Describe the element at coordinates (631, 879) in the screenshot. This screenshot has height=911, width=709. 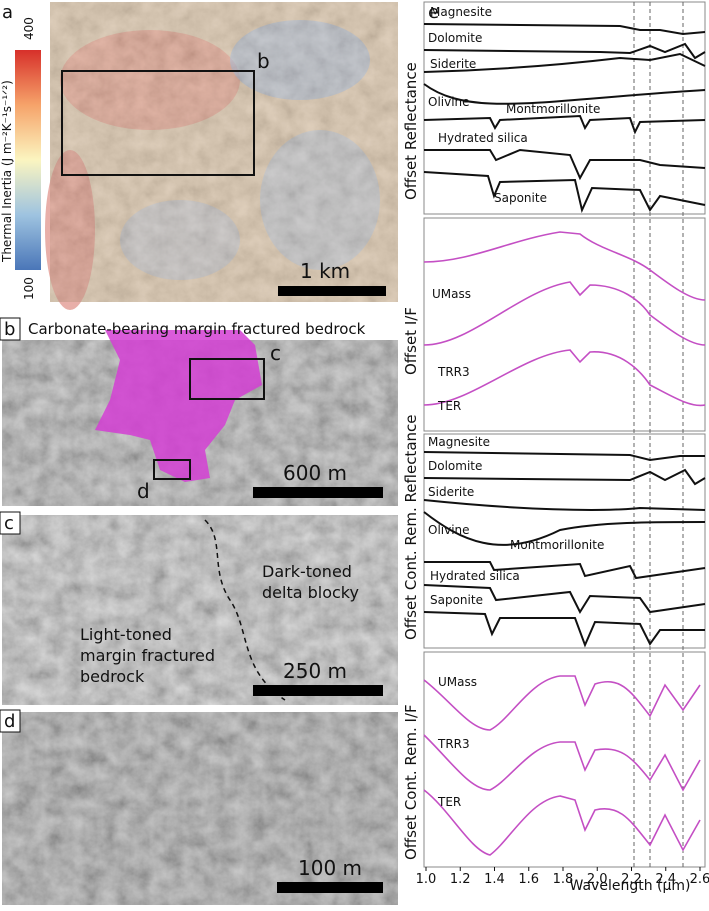
I see `x-tick-label: 2.2` at that location.